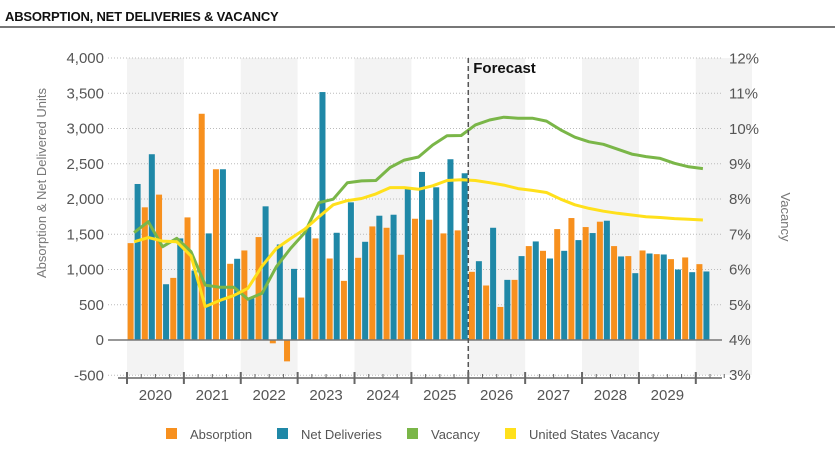  What do you see at coordinates (504, 68) in the screenshot?
I see `forecast-label: Forecast` at bounding box center [504, 68].